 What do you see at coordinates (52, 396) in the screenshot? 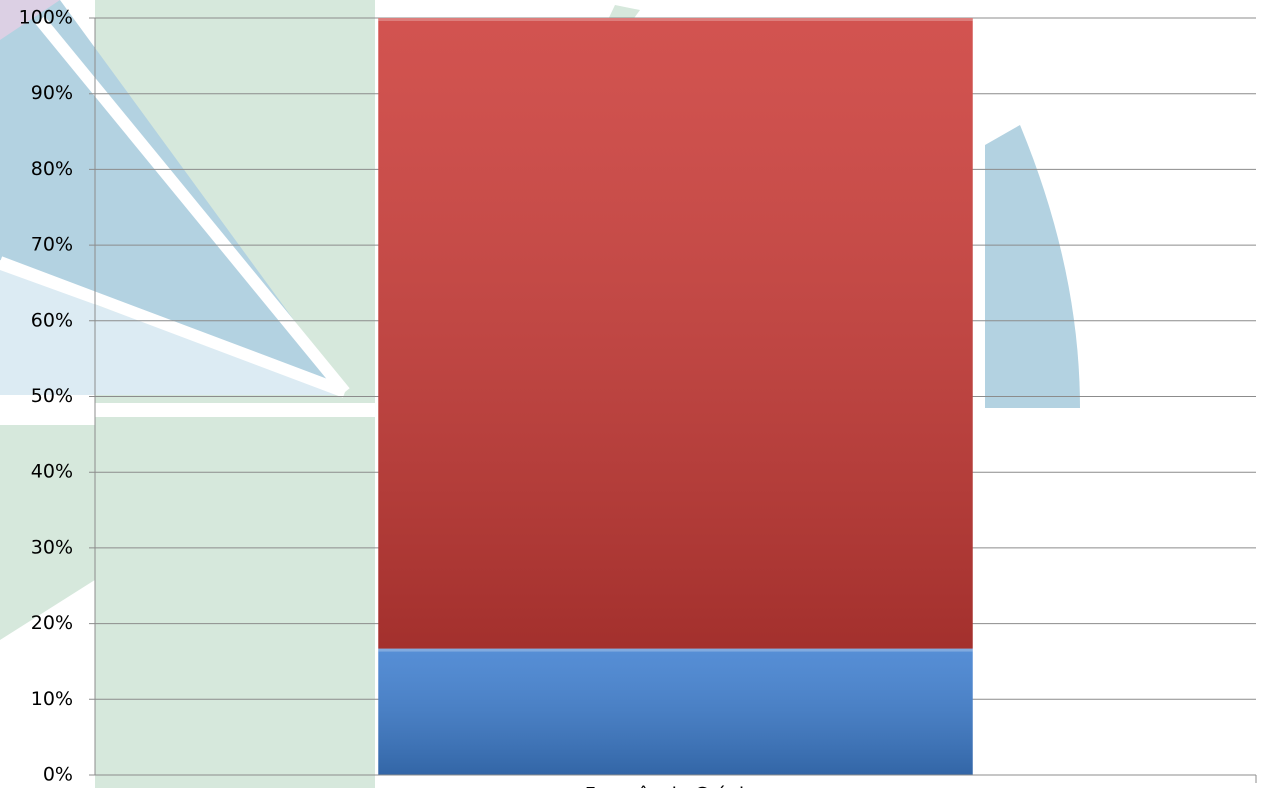
I see `y-tick-label: 50%` at bounding box center [52, 396].